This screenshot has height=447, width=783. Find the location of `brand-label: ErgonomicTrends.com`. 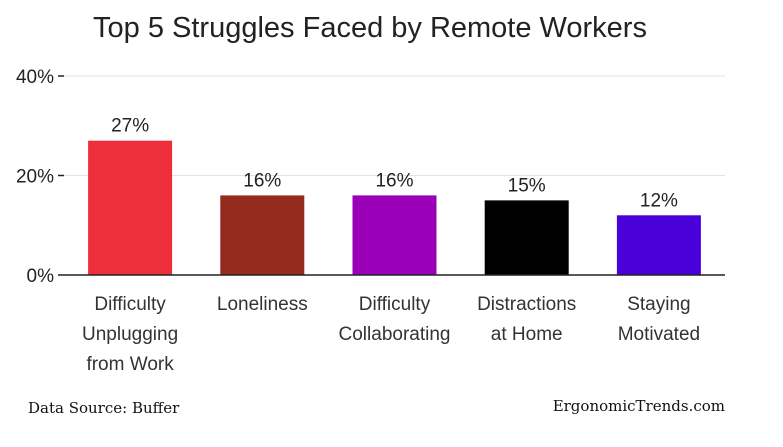

brand-label: ErgonomicTrends.com is located at coordinates (639, 406).